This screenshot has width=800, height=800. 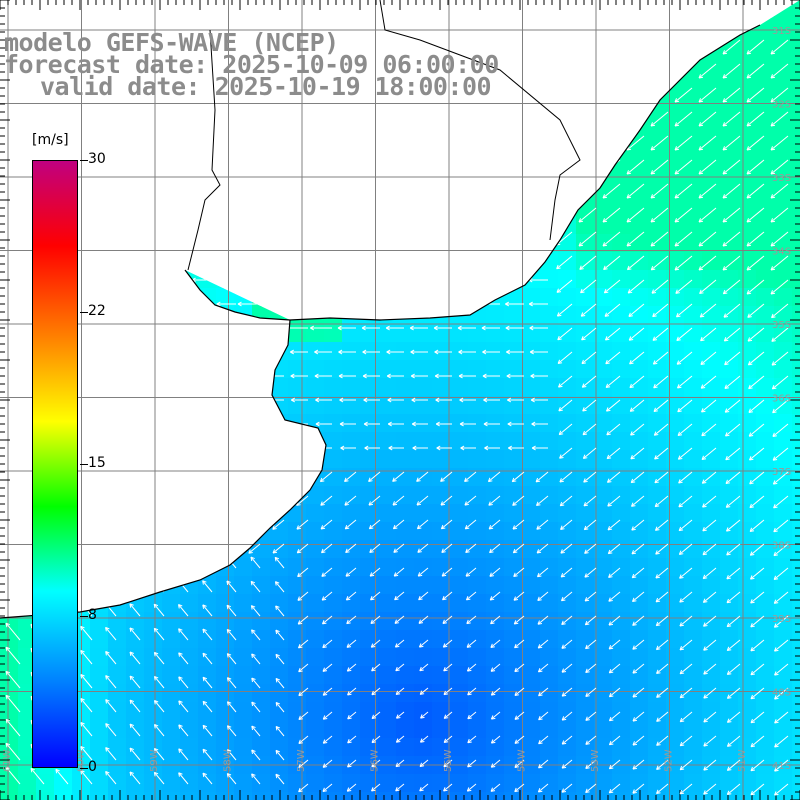 What do you see at coordinates (97, 311) in the screenshot?
I see `colorbar-tick-label: 22` at bounding box center [97, 311].